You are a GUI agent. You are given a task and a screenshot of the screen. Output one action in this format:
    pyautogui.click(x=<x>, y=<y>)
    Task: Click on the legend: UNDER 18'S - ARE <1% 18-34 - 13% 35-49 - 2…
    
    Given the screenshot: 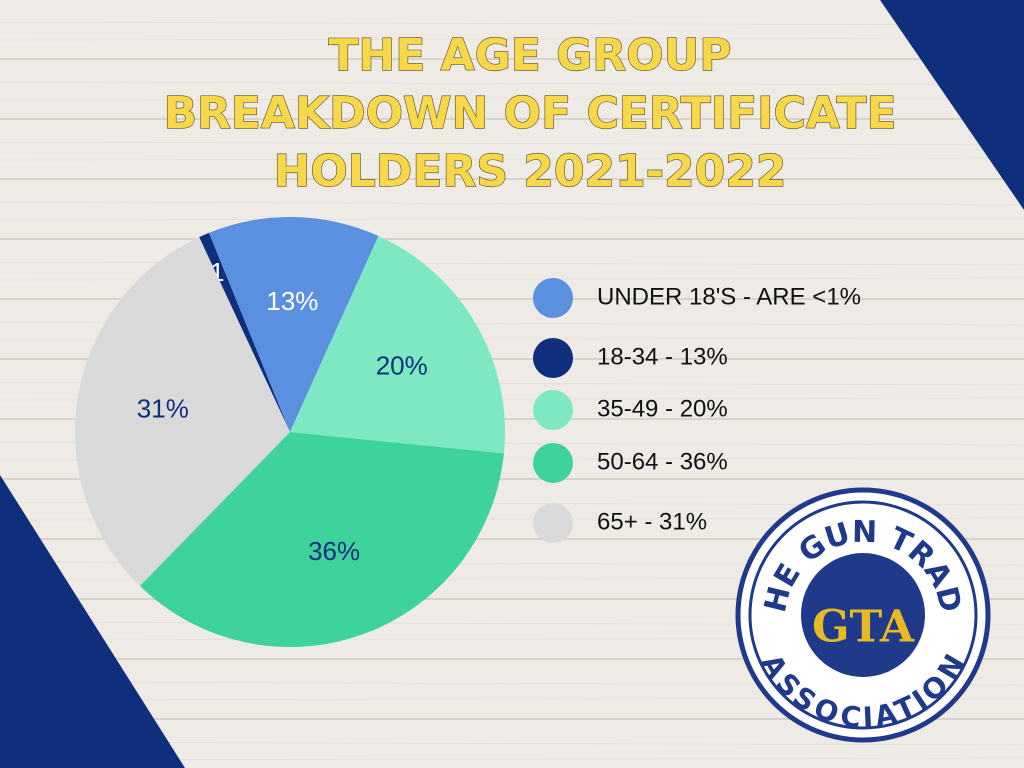 What is the action you would take?
    pyautogui.click(x=697, y=410)
    